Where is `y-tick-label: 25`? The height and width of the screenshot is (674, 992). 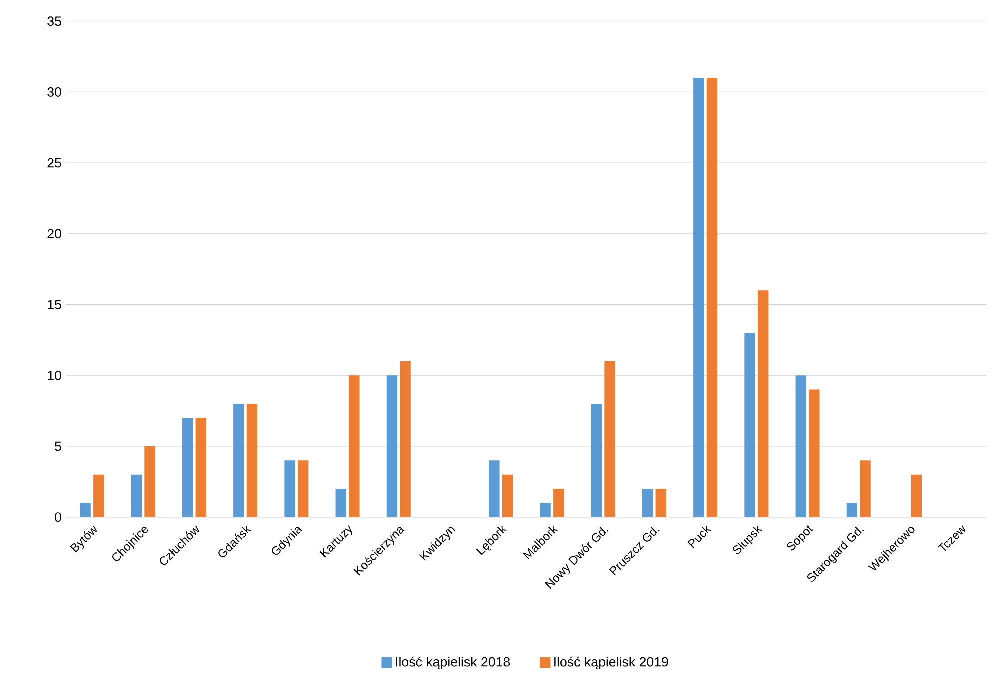 y-tick-label: 25 is located at coordinates (55, 163).